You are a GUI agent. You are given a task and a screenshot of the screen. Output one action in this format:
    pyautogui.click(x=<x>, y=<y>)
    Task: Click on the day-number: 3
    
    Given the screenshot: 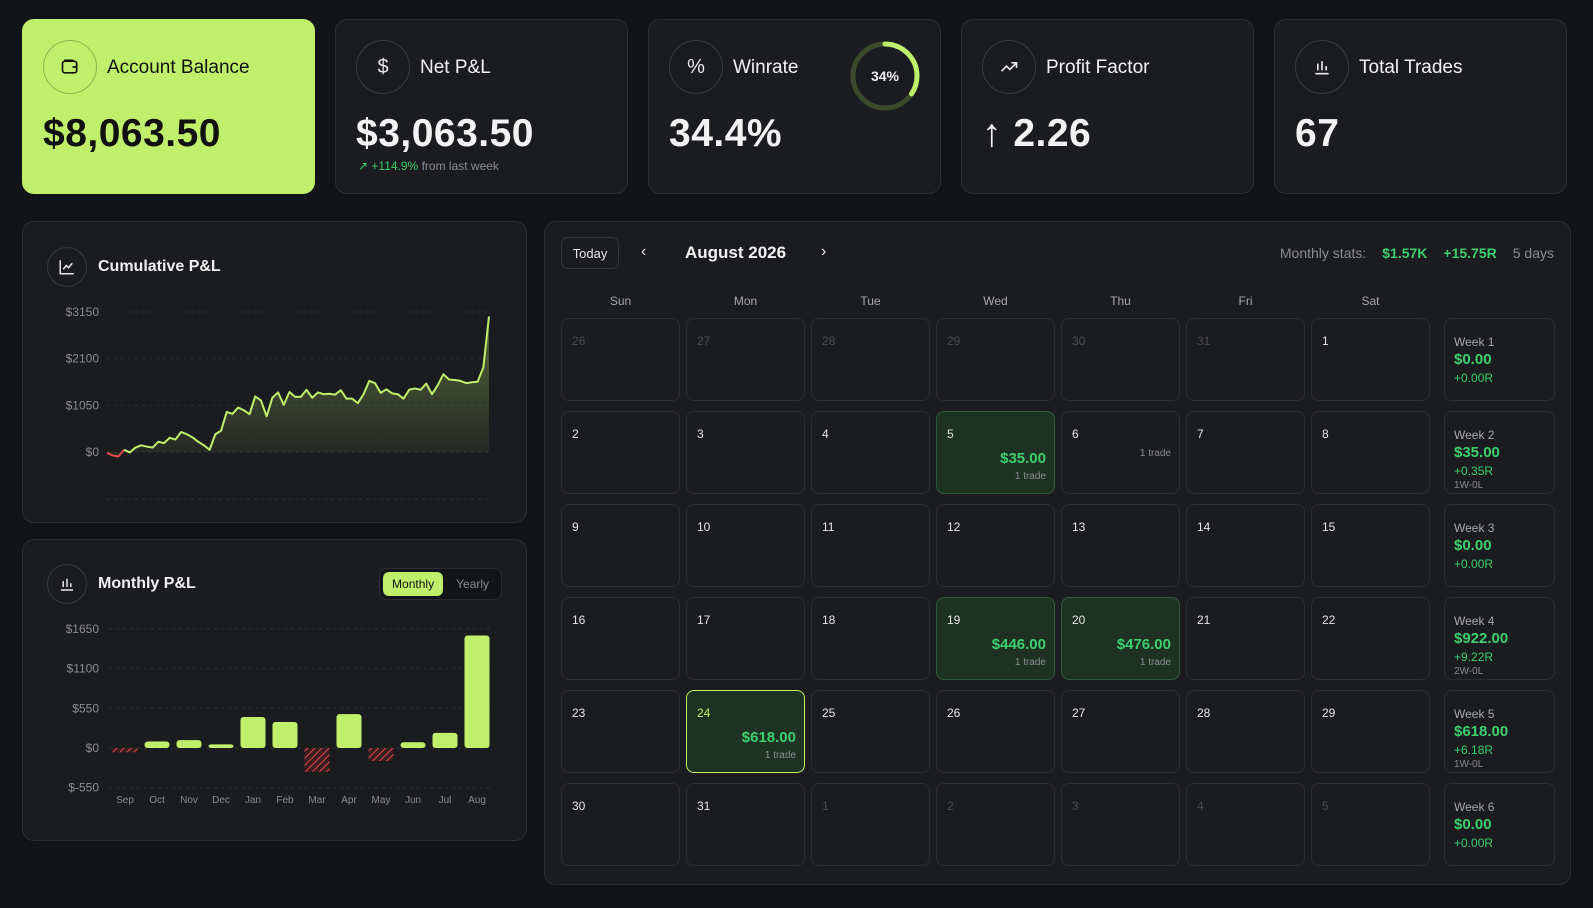 What is the action you would take?
    pyautogui.click(x=700, y=434)
    